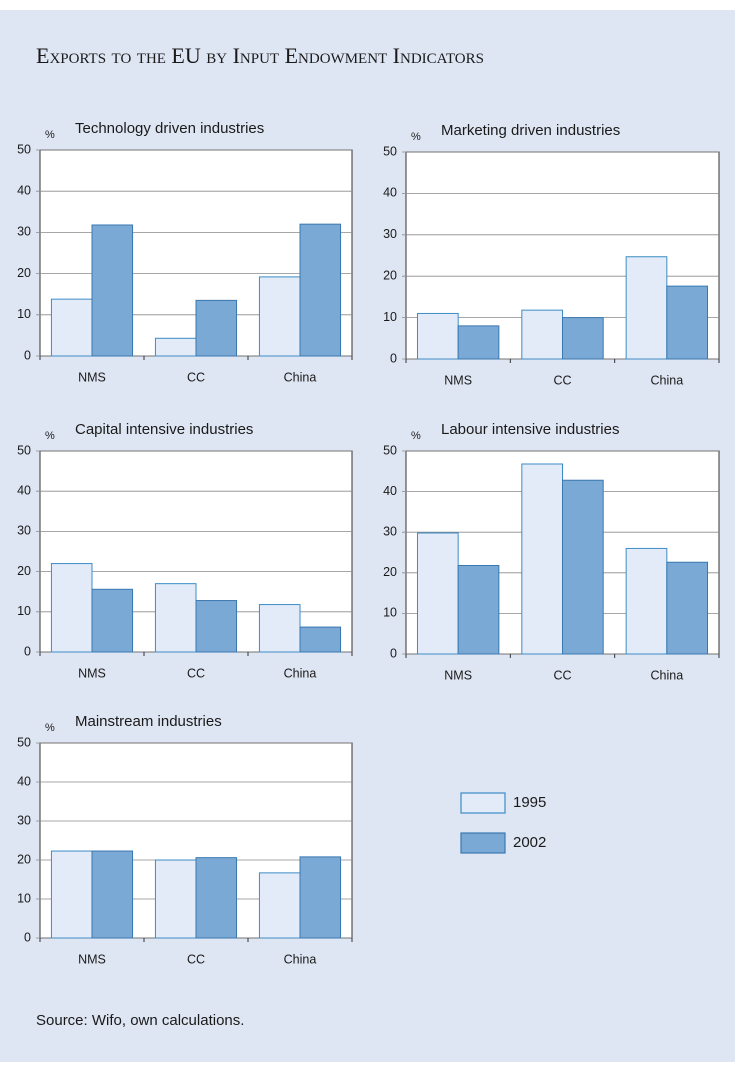 The width and height of the screenshot is (735, 1067). I want to click on legend-label: 2002, so click(529, 842).